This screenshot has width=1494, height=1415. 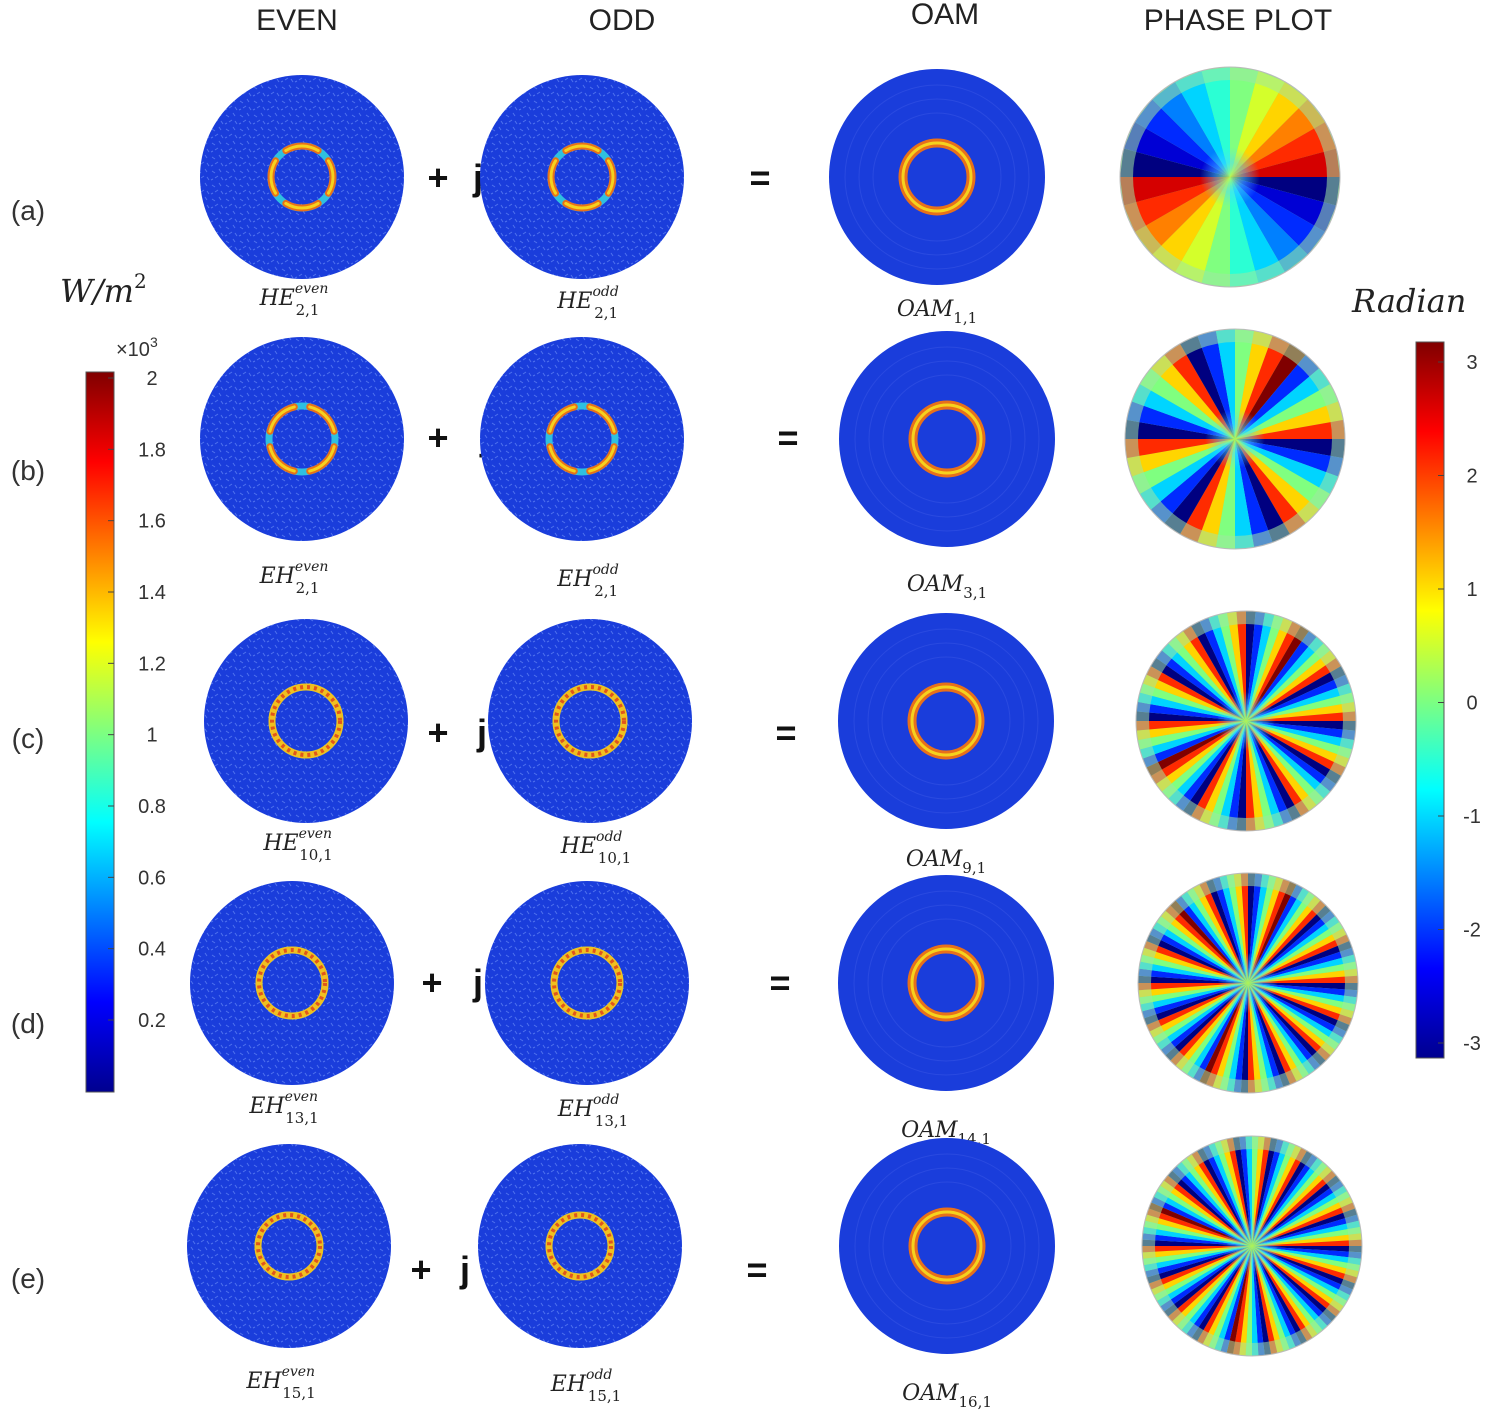 I want to click on row-label: (c), so click(x=28, y=738).